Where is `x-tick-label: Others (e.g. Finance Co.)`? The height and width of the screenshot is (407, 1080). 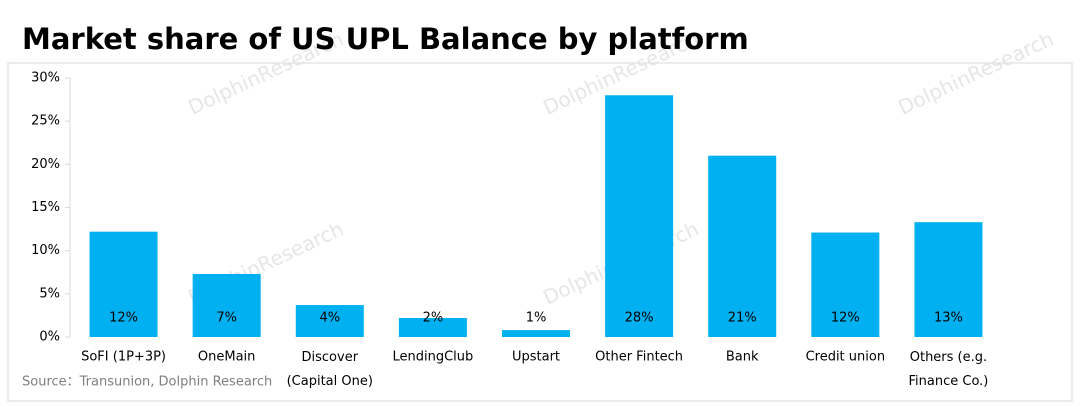
x-tick-label: Others (e.g. Finance Co.) is located at coordinates (949, 369).